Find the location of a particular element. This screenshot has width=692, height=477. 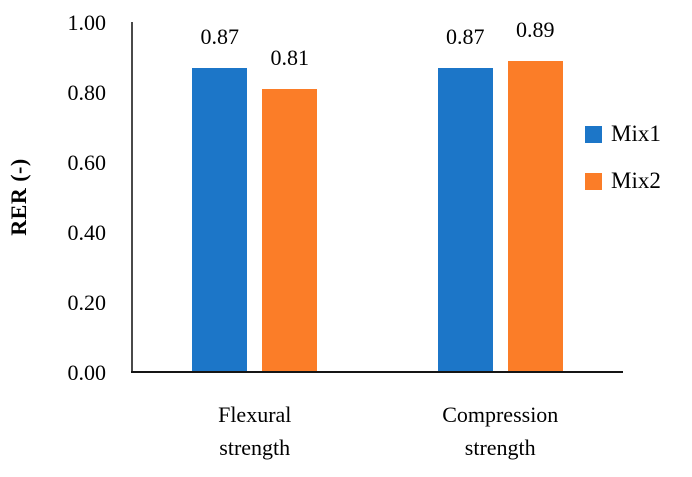

legend-item-mix1: Mix1 is located at coordinates (623, 134).